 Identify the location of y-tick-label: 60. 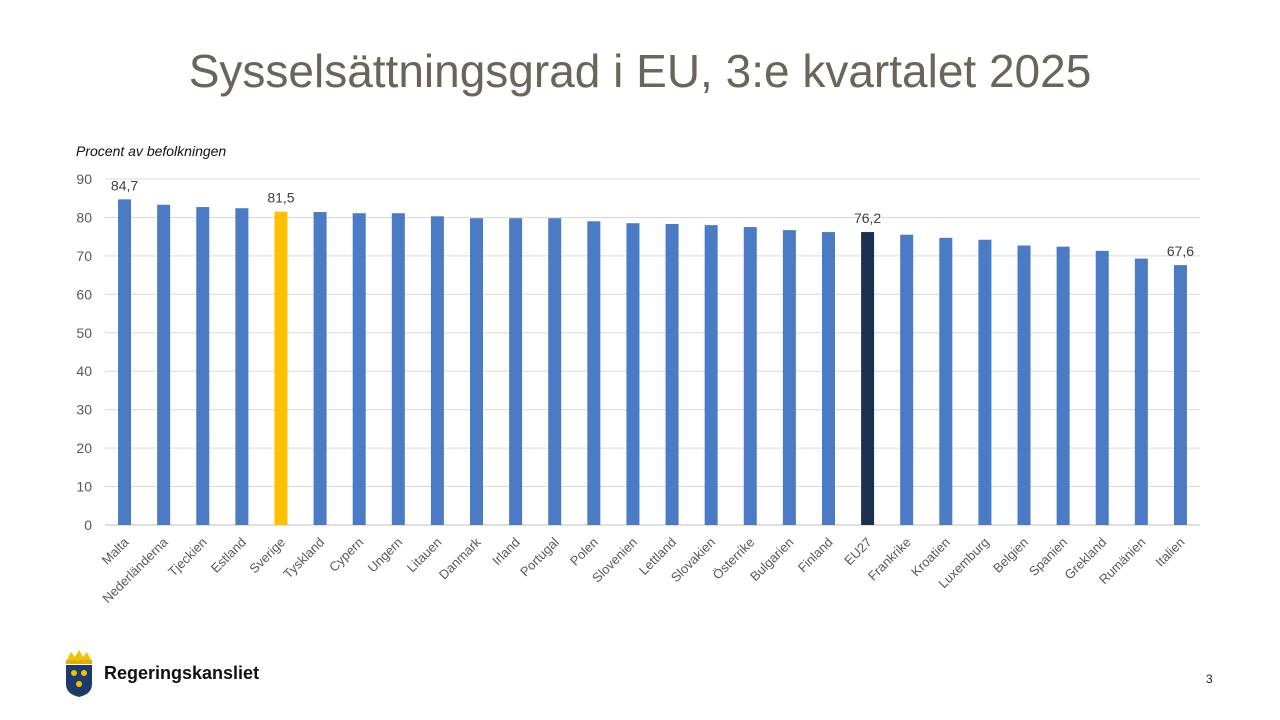
(84, 294).